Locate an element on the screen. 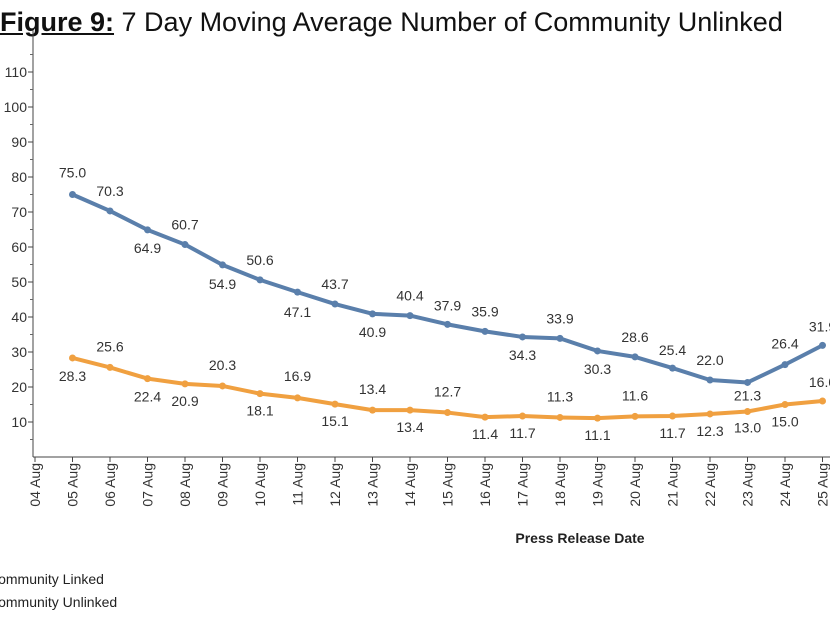 This screenshot has width=830, height=622. x-tick-label: 06 Aug is located at coordinates (110, 485).